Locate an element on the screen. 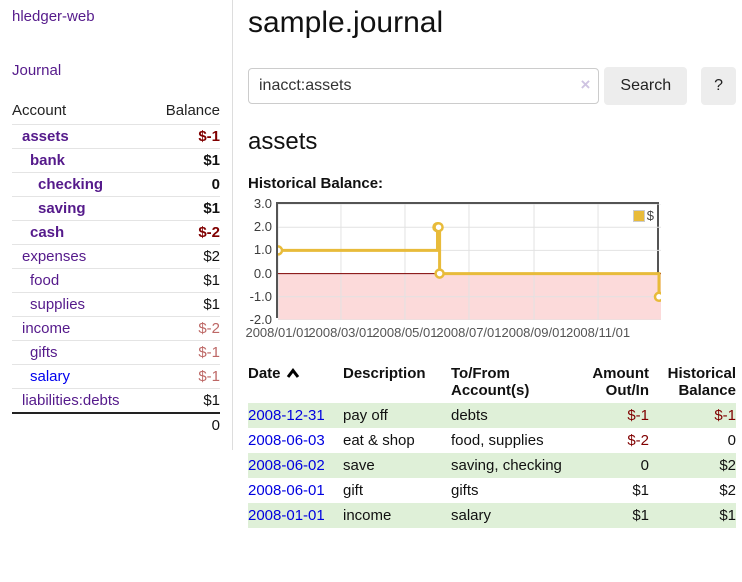 The height and width of the screenshot is (582, 742). account-link: bank is located at coordinates (48, 160).